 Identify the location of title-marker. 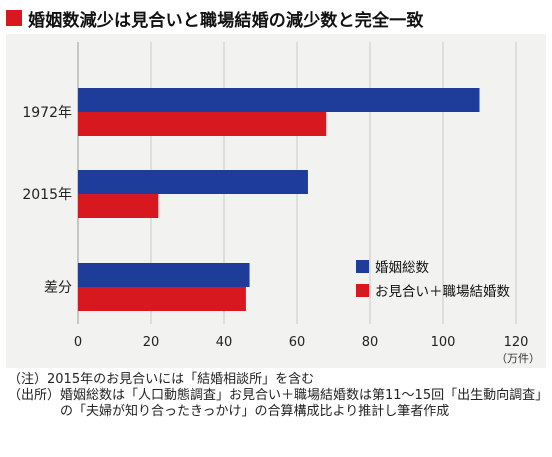
(14, 18).